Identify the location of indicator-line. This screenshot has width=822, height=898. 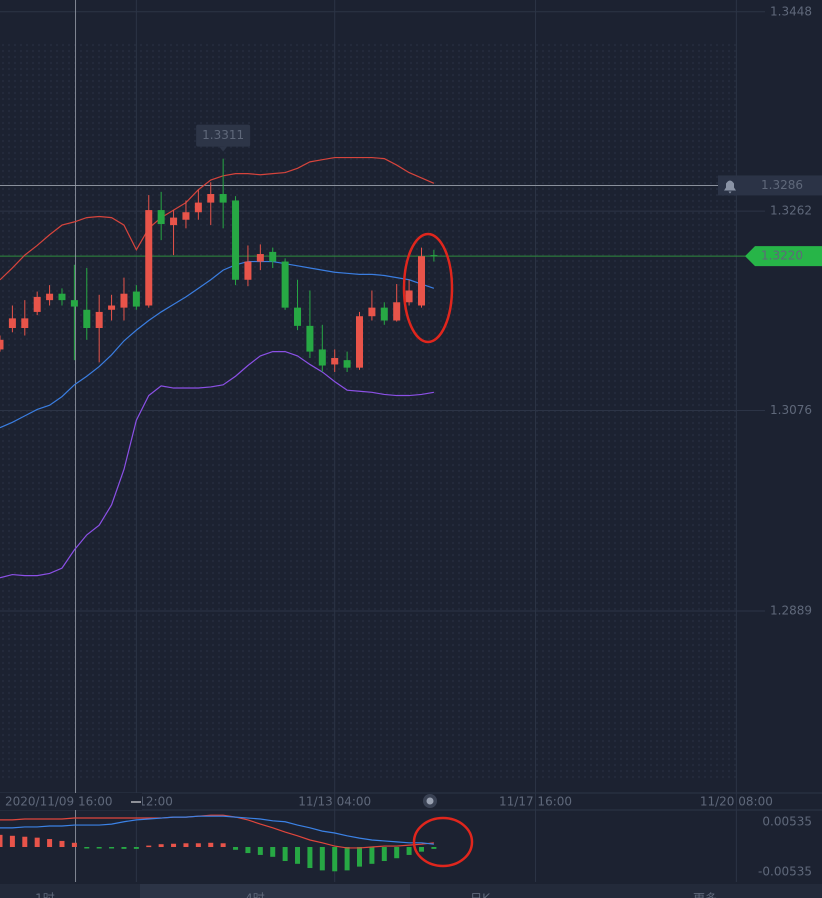
(217, 830).